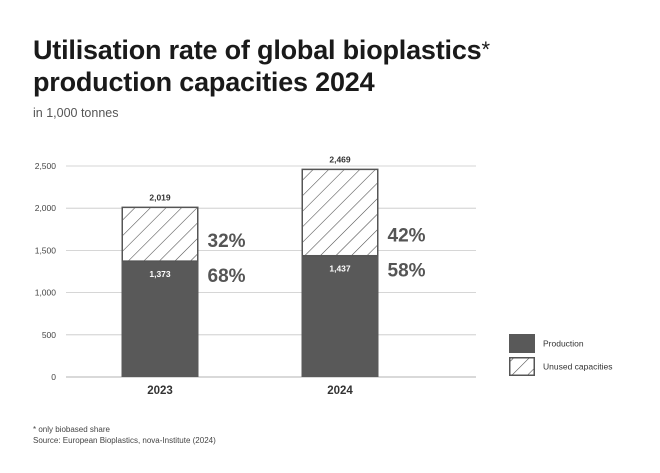 This screenshot has width=660, height=473. Describe the element at coordinates (227, 241) in the screenshot. I see `unused-share-label: 32%` at that location.